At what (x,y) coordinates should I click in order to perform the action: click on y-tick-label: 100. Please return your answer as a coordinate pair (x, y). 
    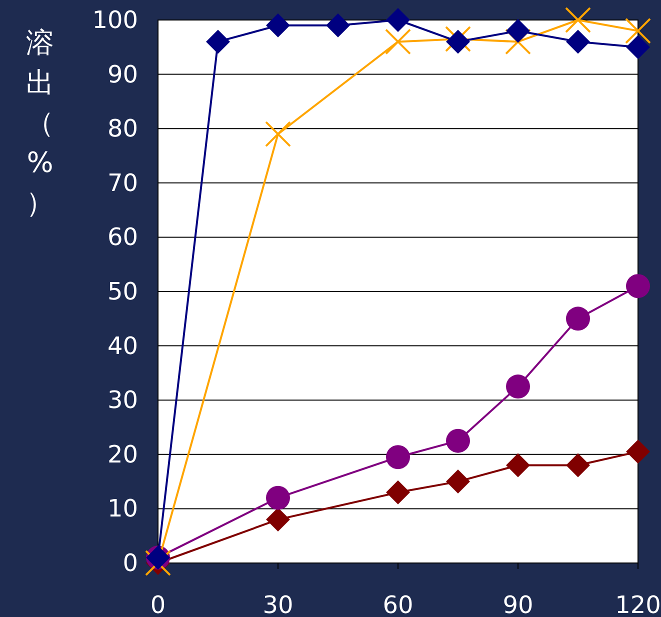
    Looking at the image, I should click on (115, 20).